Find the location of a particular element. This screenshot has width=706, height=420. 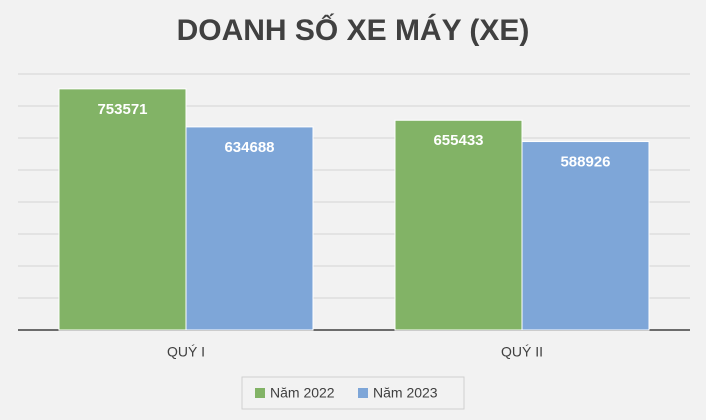

legend-frame is located at coordinates (353, 393).